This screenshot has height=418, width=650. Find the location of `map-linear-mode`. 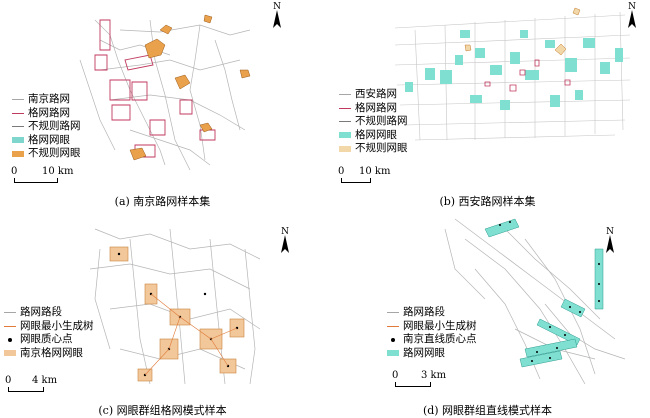

map-linear-mode is located at coordinates (535, 301).